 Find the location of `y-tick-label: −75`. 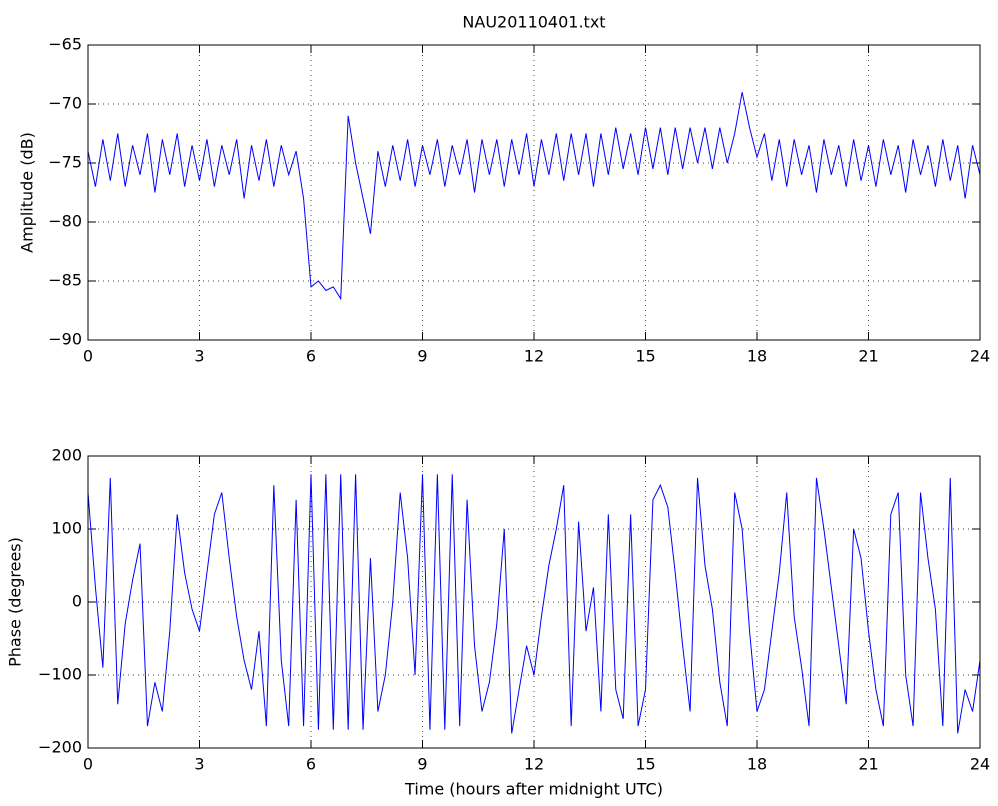

y-tick-label: −75 is located at coordinates (65, 162).